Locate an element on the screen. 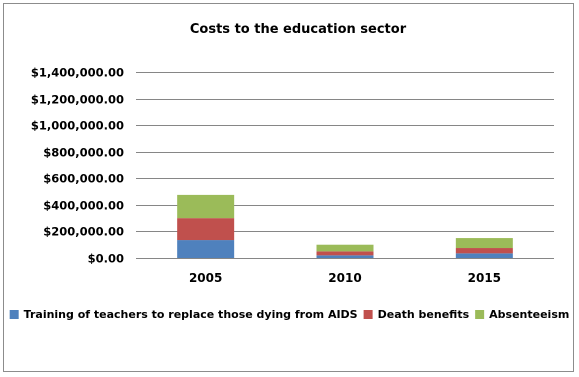  x-tick-label: 2015 is located at coordinates (484, 278).